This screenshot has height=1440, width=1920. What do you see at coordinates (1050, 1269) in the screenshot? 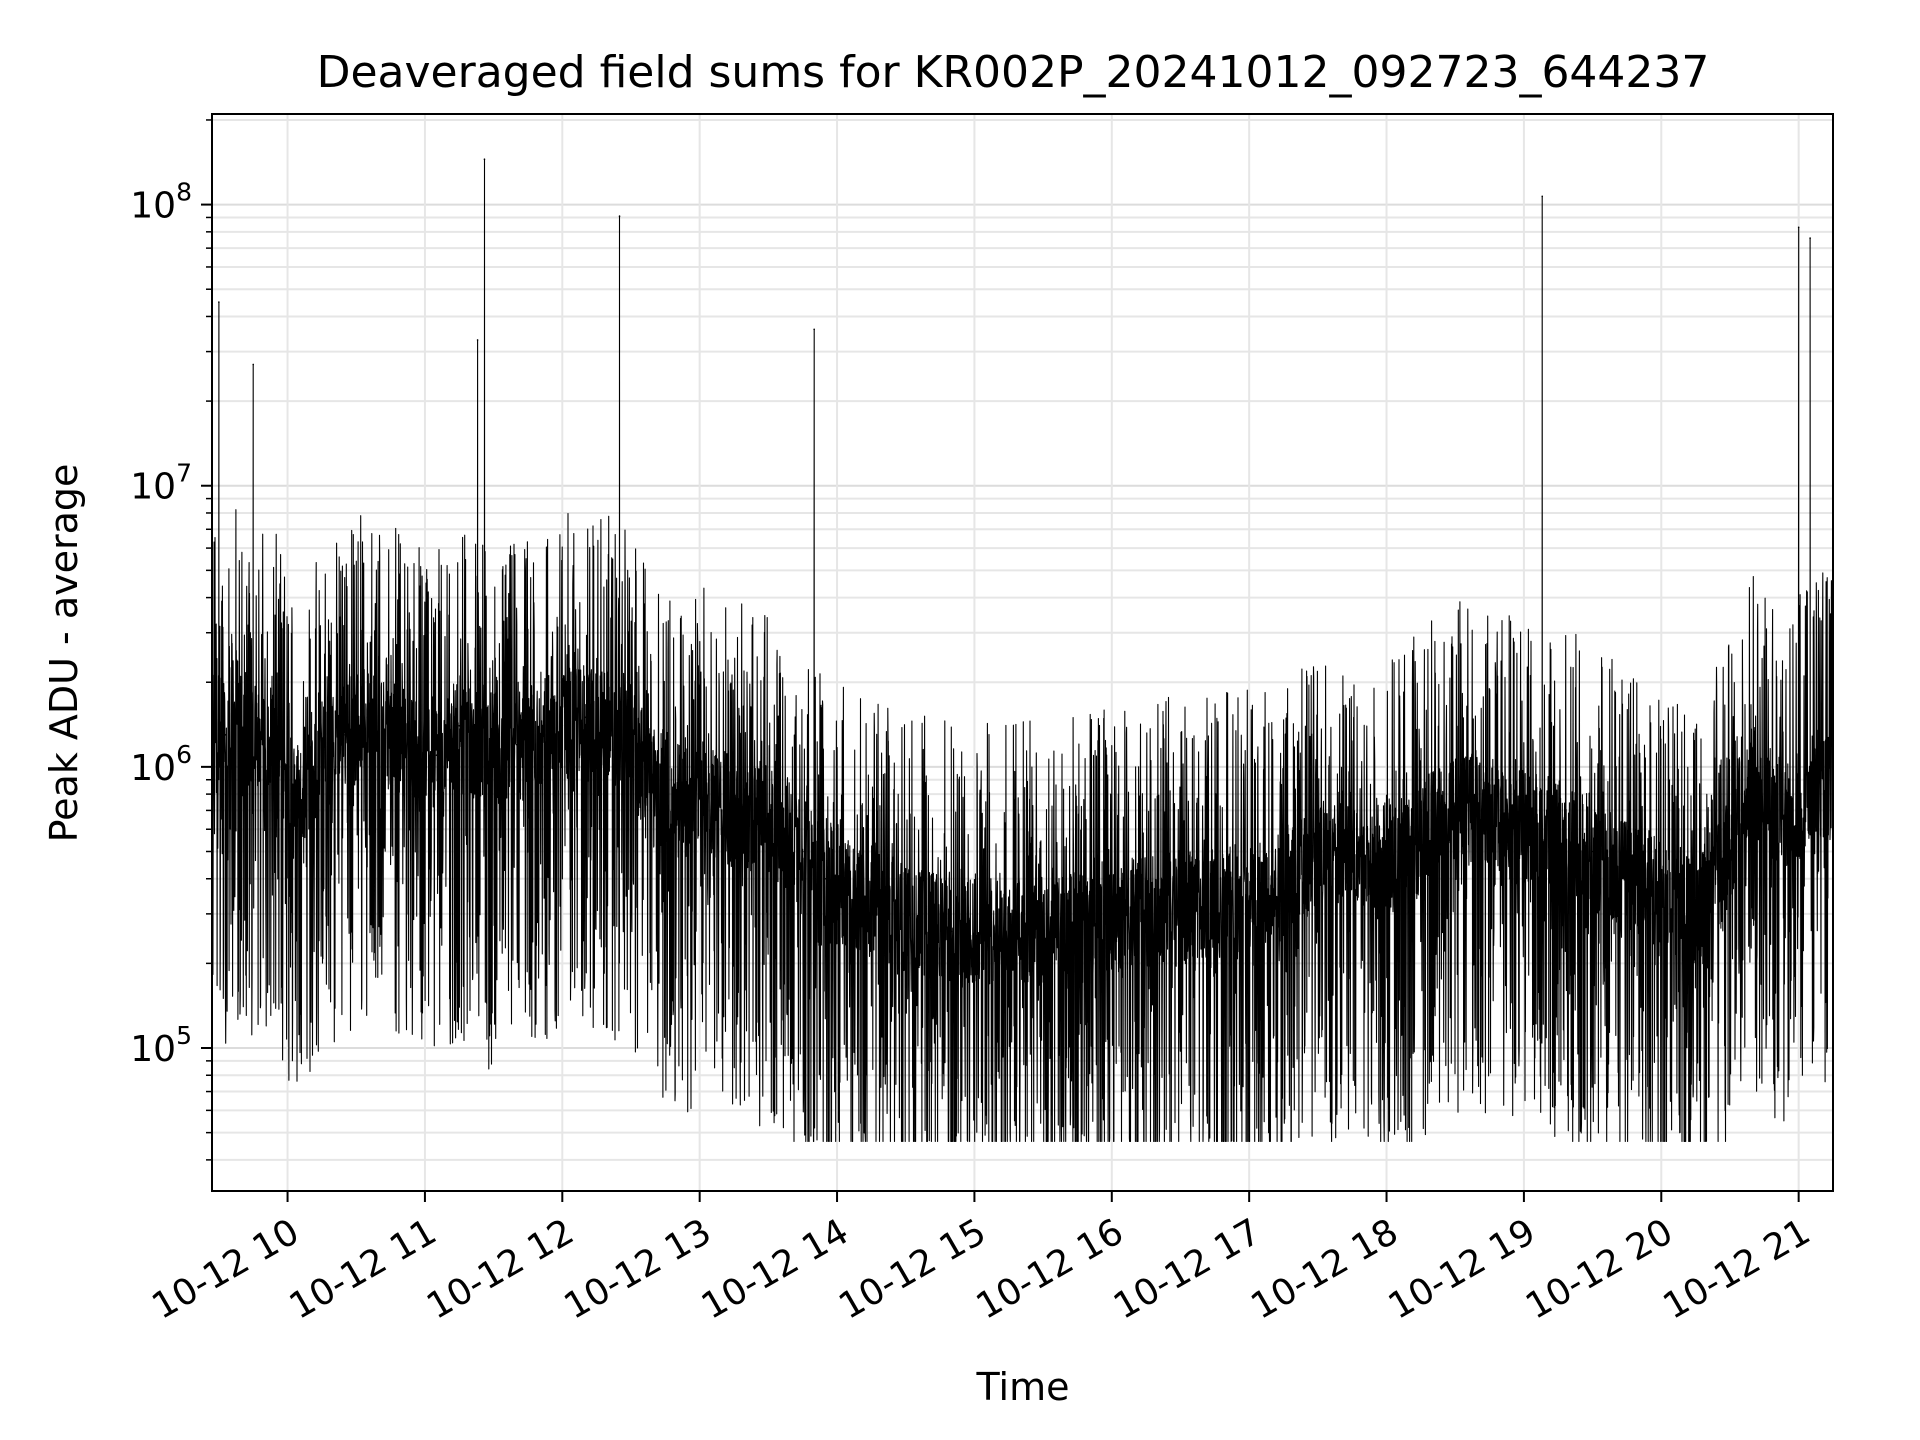
I see `x-tick-label: 10-12 16` at bounding box center [1050, 1269].